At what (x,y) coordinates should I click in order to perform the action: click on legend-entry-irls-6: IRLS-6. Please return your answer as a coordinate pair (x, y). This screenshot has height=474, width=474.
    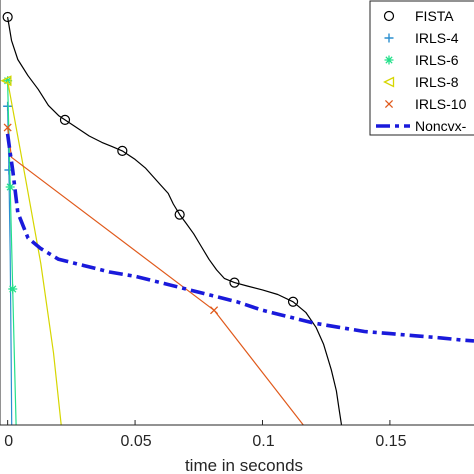
    Looking at the image, I should click on (421, 60).